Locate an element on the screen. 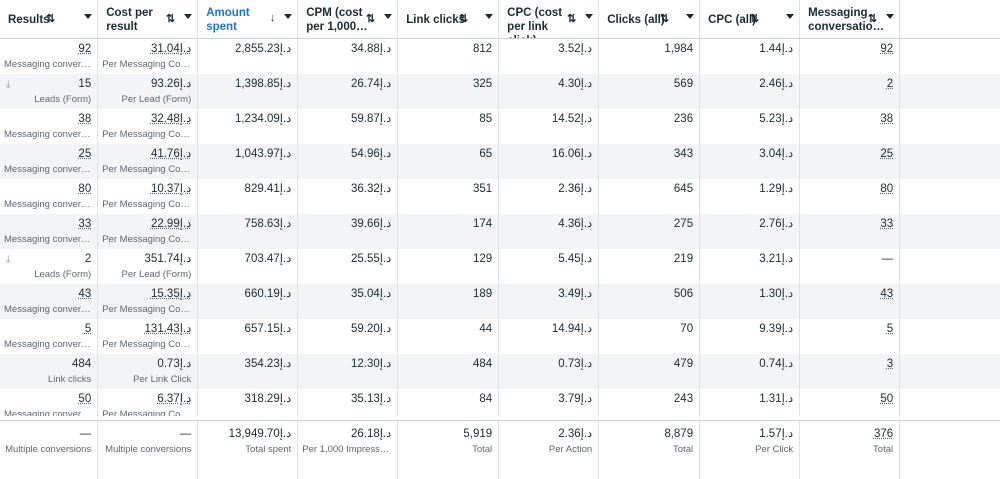  cell-value: 10.37د.إ is located at coordinates (171, 189).